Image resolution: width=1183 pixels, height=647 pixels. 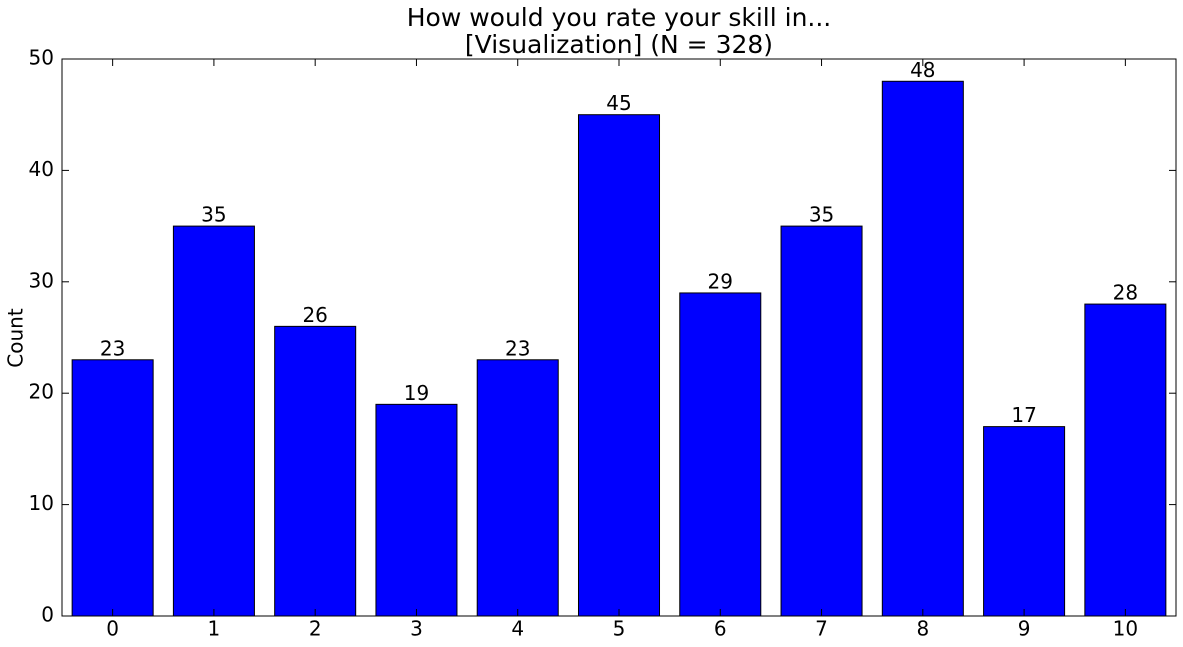 I want to click on x-tick-label: 3, so click(x=416, y=629).